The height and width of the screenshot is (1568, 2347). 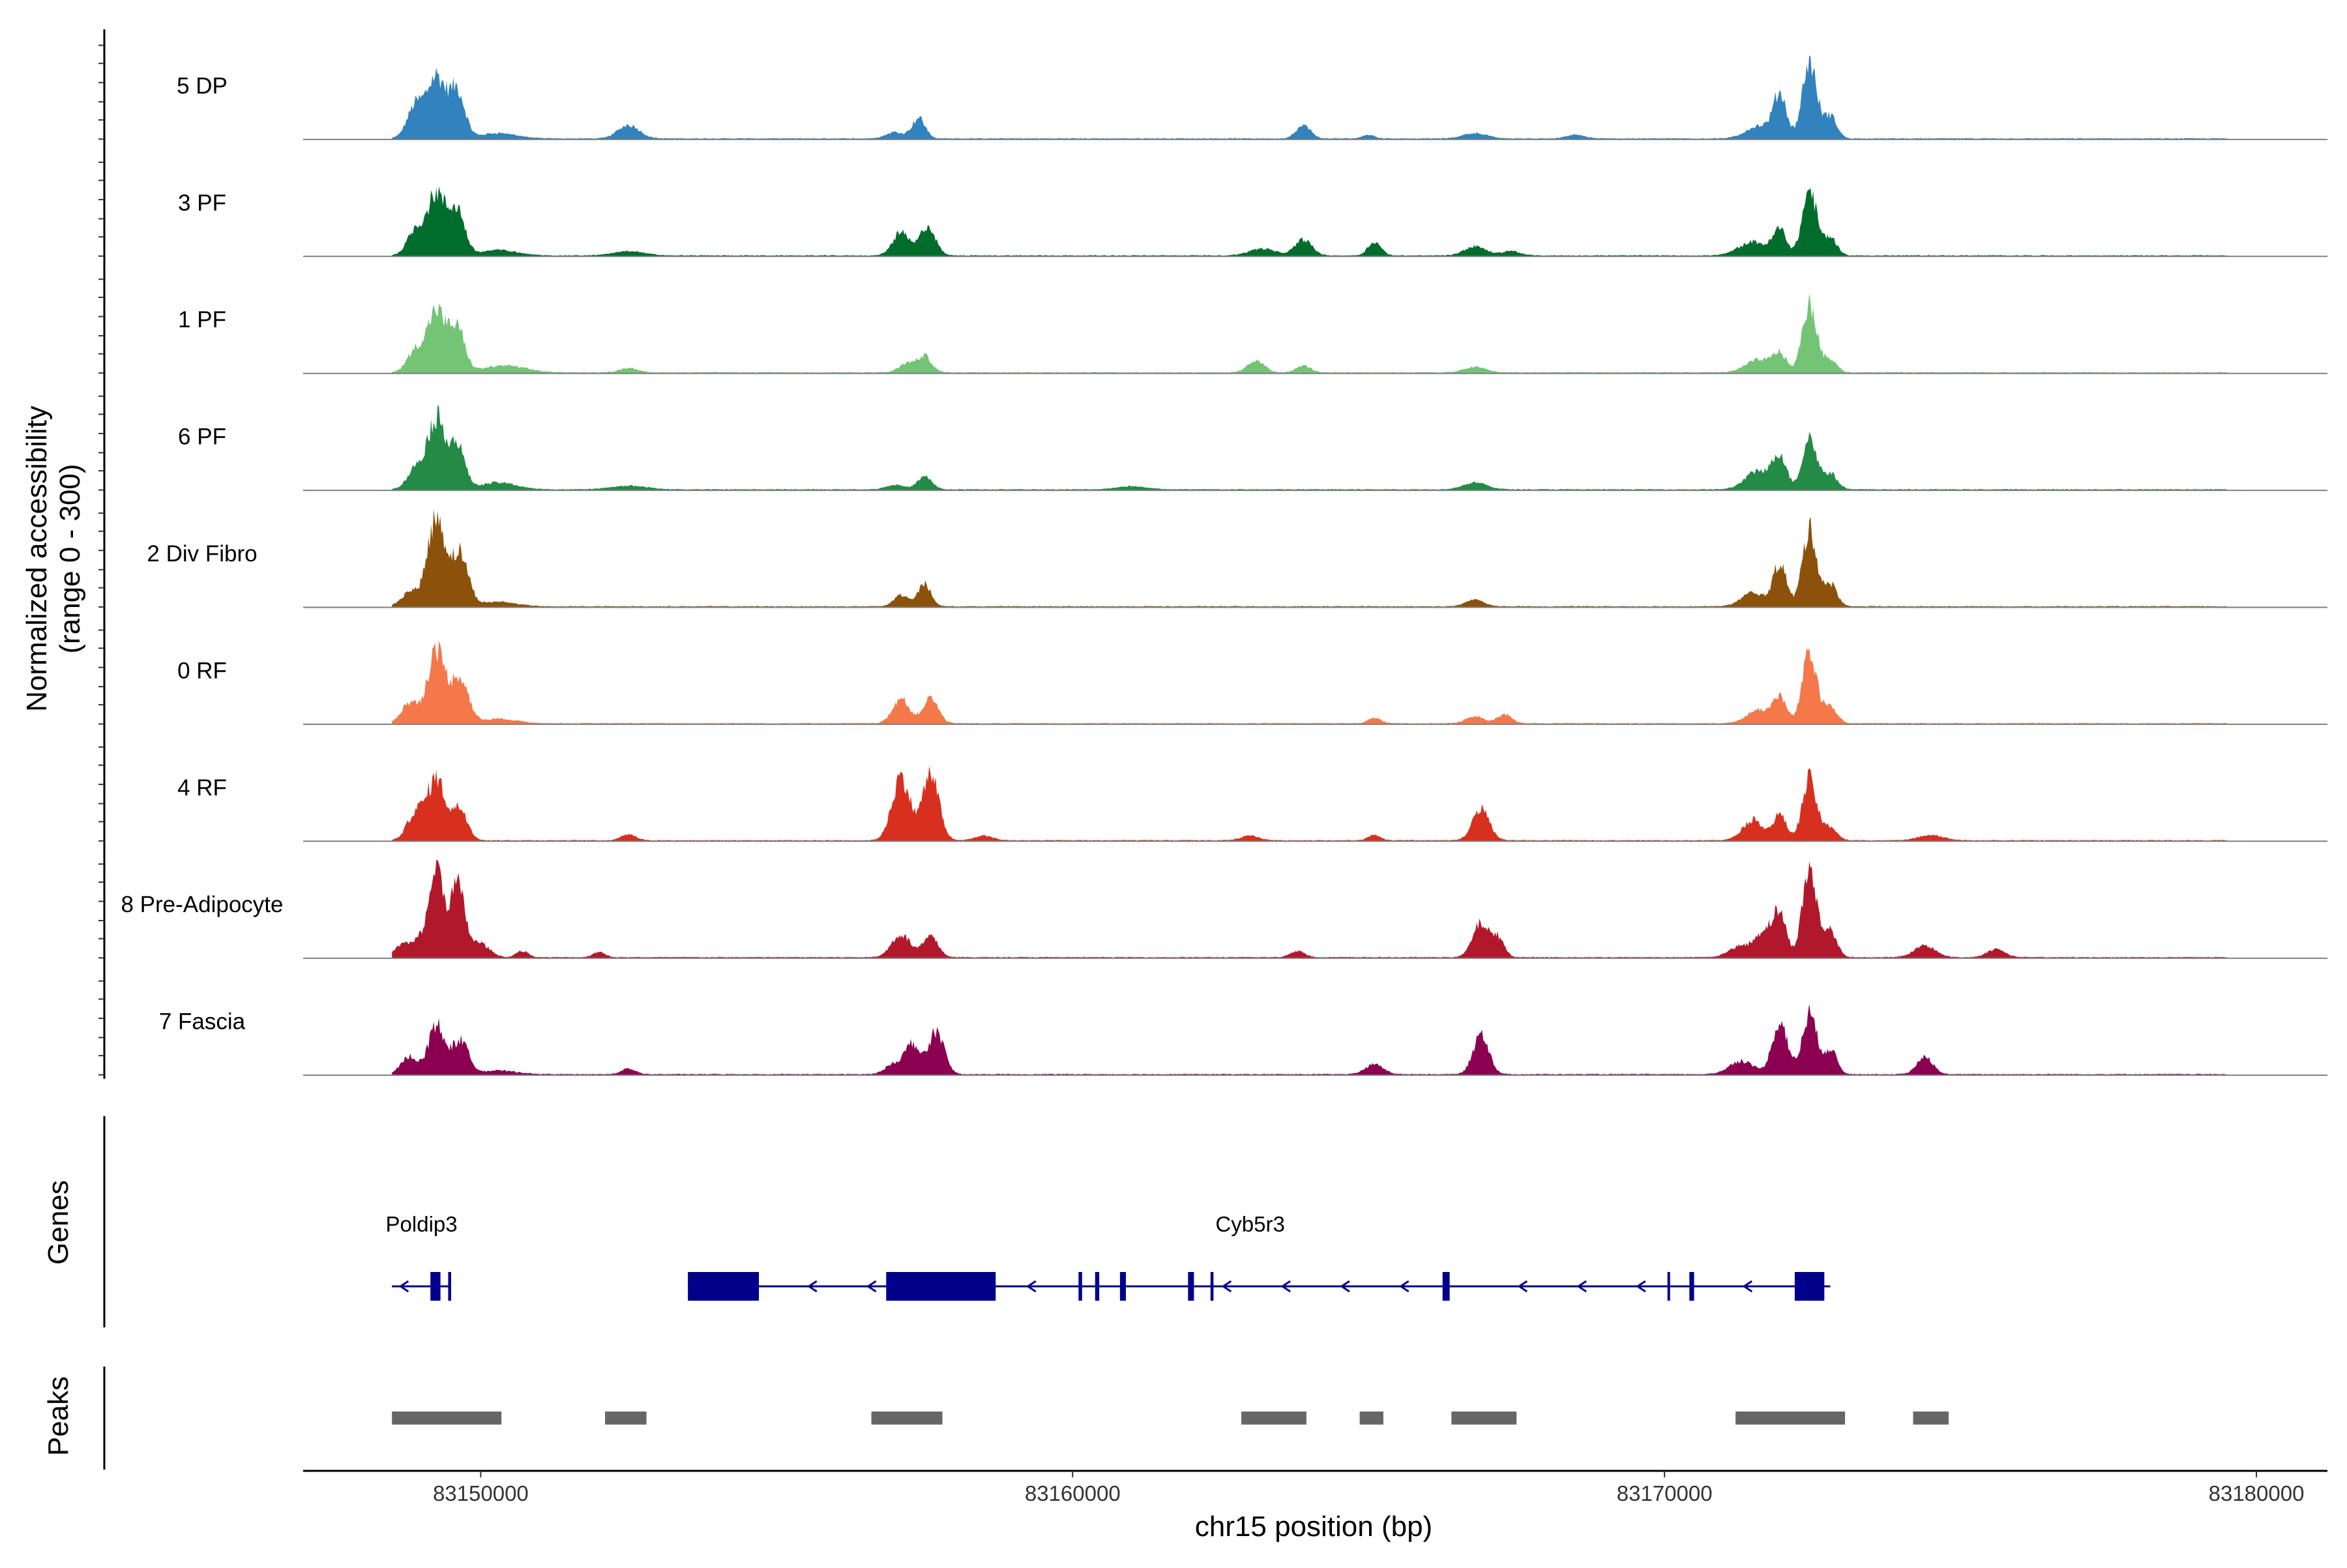 What do you see at coordinates (202, 788) in the screenshot?
I see `track-label: 4 RF` at bounding box center [202, 788].